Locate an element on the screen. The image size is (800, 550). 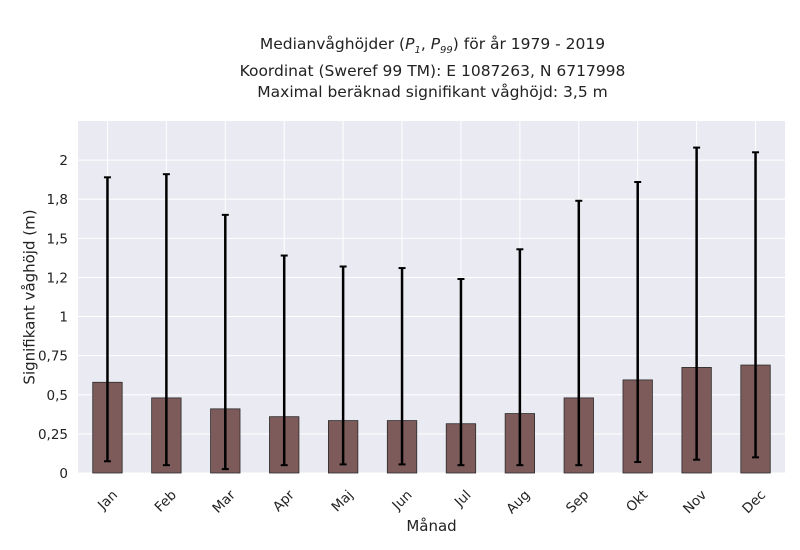
errorbar-Okt is located at coordinates (638, 322).